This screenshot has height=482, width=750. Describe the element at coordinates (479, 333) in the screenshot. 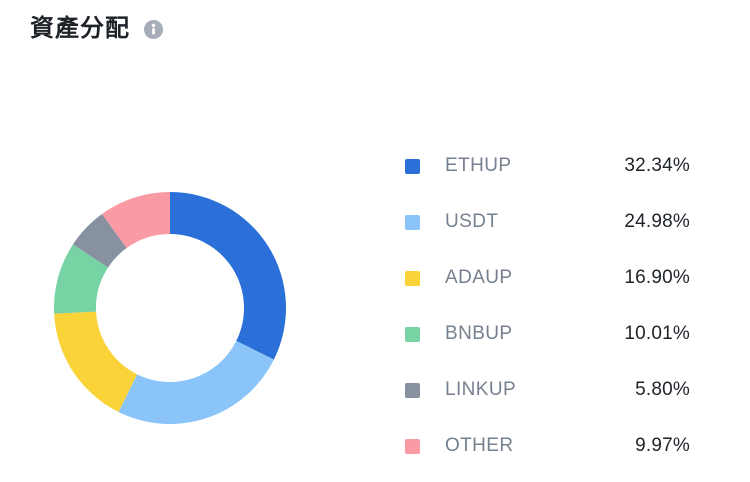

I see `legend-label: BNBUP` at that location.